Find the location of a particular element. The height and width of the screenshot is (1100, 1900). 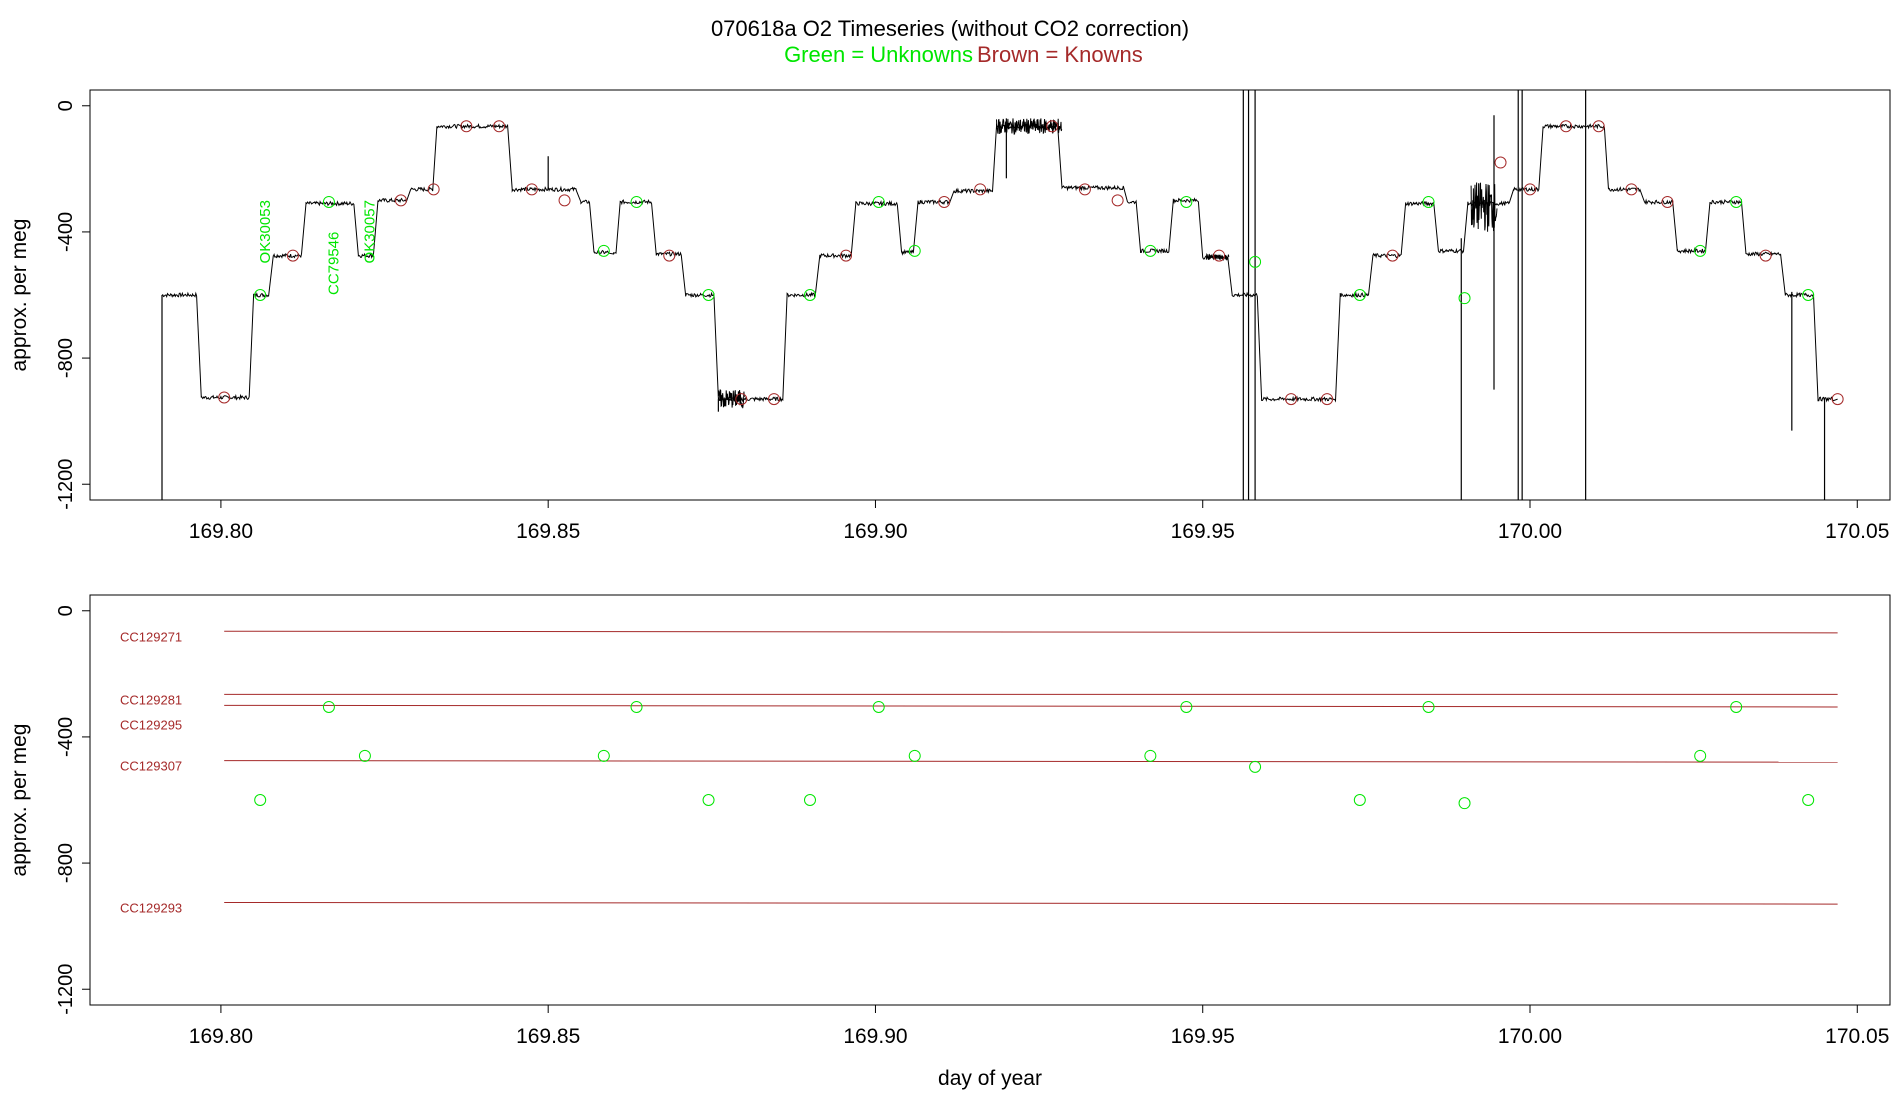

standard-label: CC129271 is located at coordinates (151, 636).